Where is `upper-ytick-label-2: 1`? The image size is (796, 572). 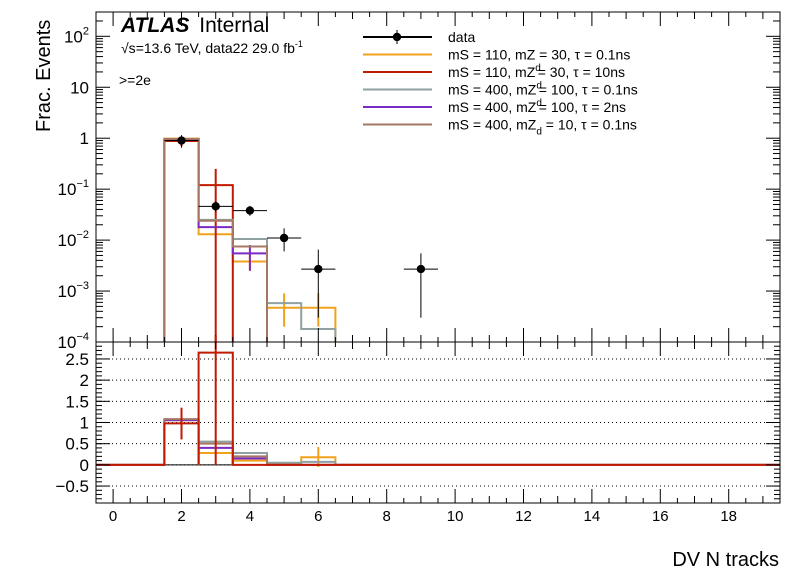
upper-ytick-label-2: 1 is located at coordinates (84, 138).